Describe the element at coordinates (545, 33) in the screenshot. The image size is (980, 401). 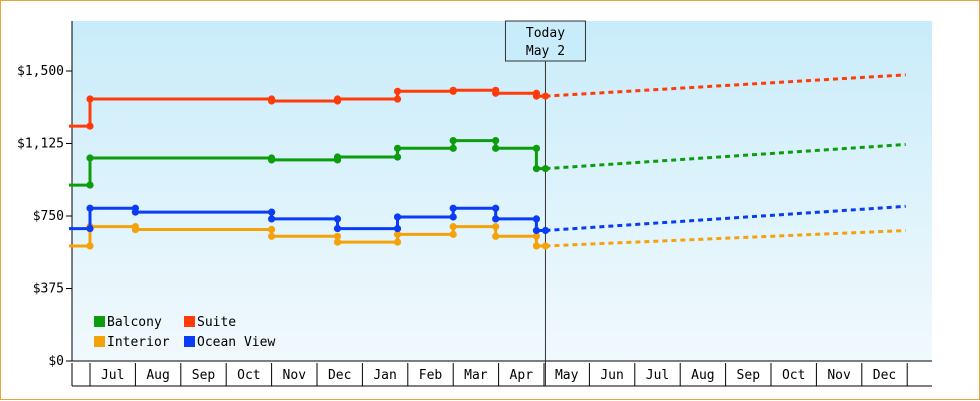
I see `today-label: Today` at that location.